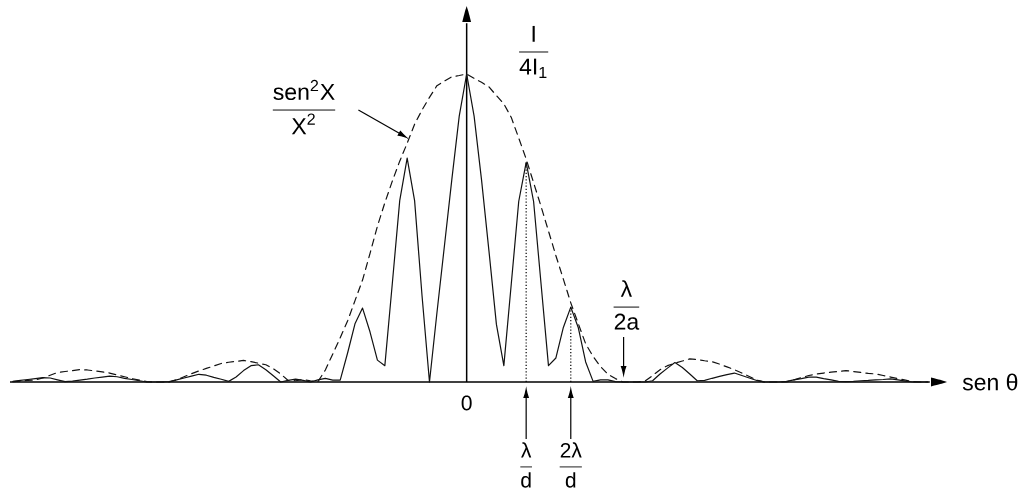  Describe the element at coordinates (466, 403) in the screenshot. I see `x-tick-label: 0` at that location.